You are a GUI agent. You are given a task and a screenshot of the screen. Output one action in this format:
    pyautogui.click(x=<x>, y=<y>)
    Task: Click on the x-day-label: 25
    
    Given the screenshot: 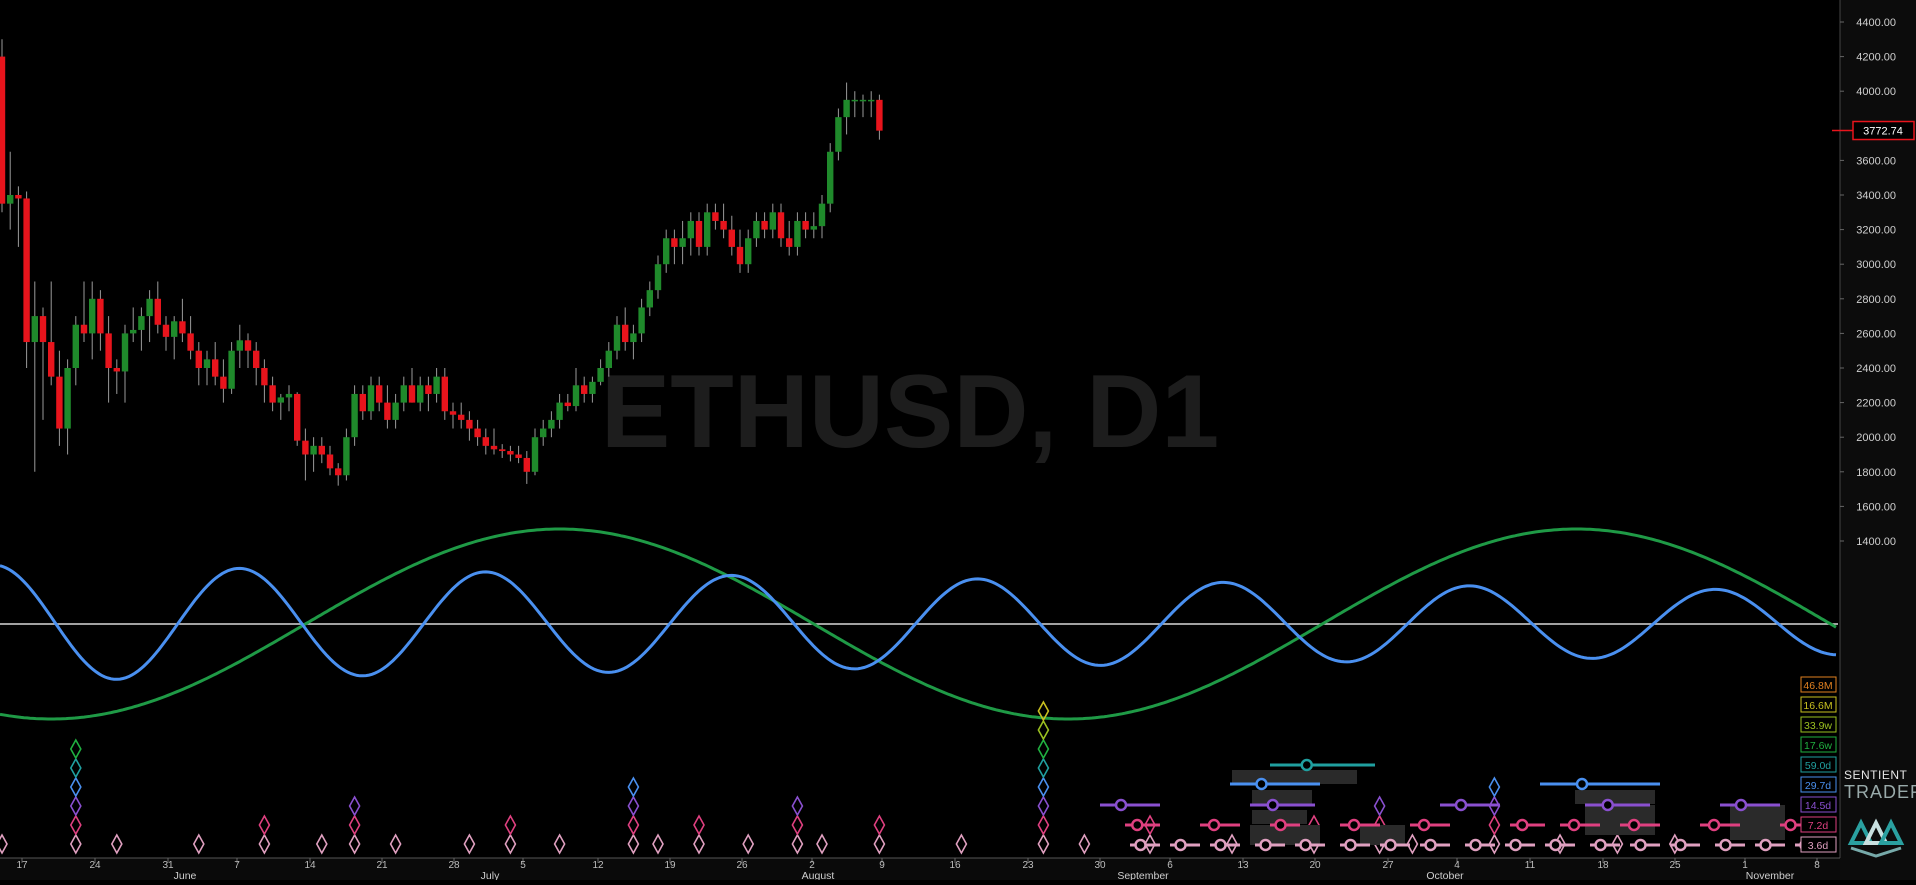 What is the action you would take?
    pyautogui.click(x=1675, y=865)
    